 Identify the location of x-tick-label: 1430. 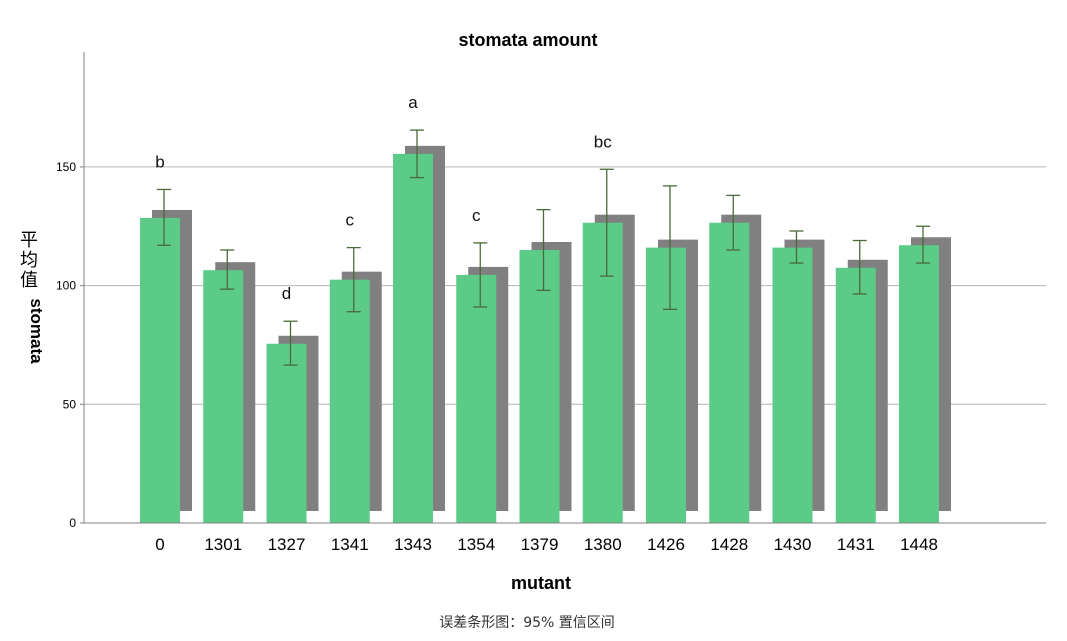
(793, 544).